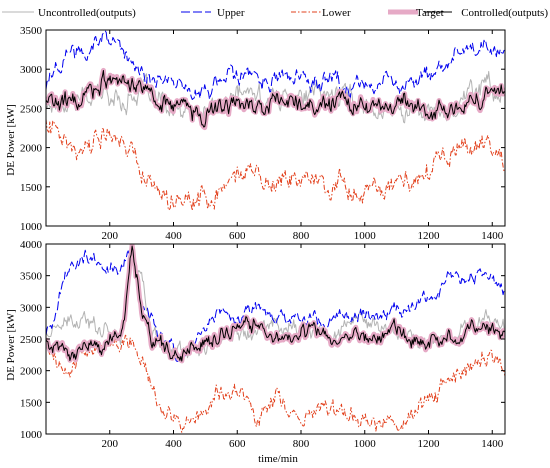 This screenshot has height=468, width=550. I want to click on legend-item-target: Target, so click(416, 13).